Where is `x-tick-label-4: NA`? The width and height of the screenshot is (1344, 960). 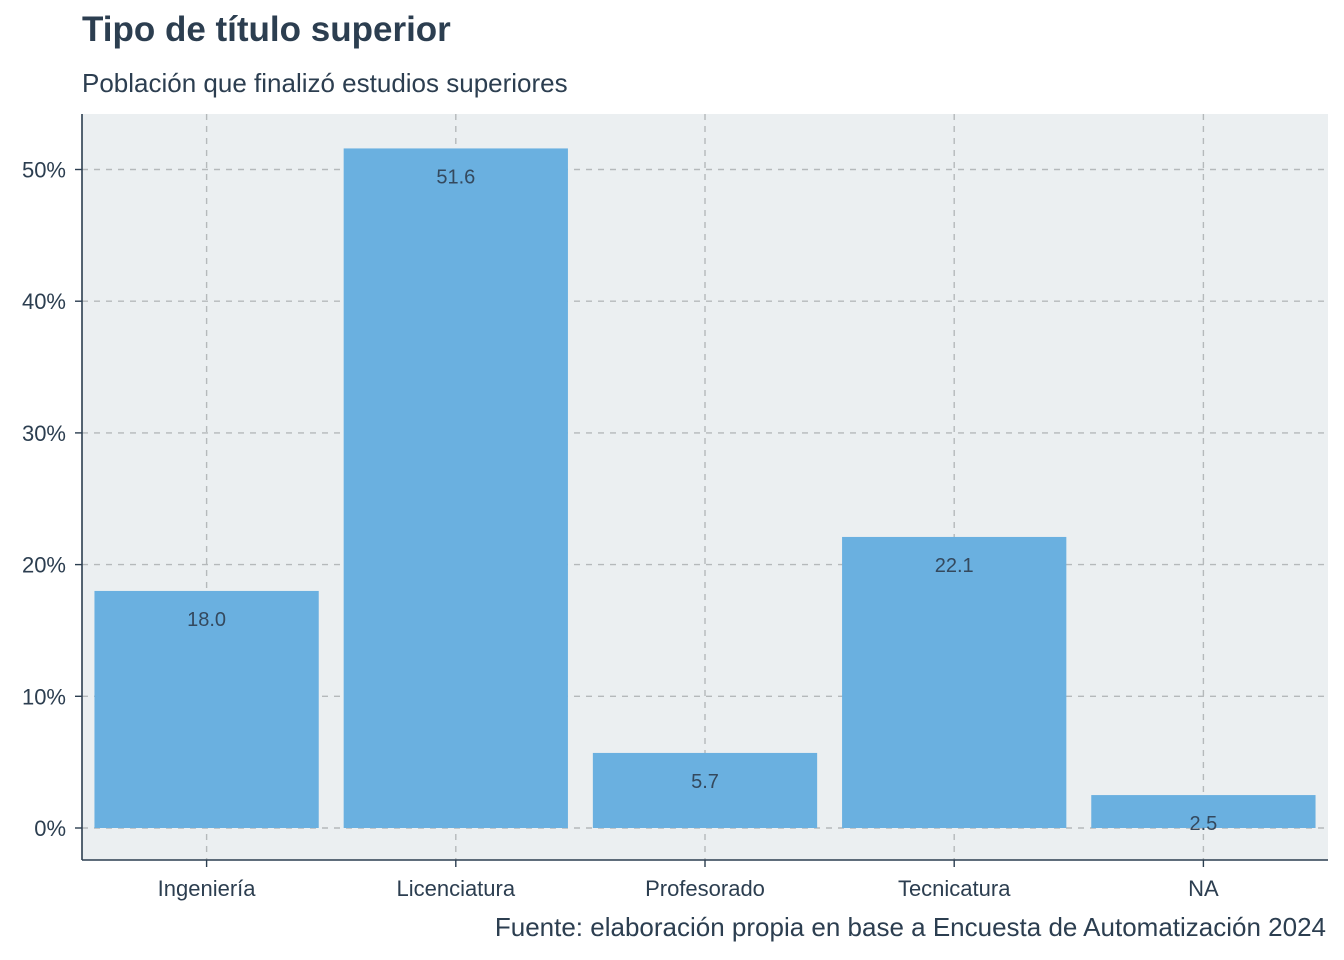 x-tick-label-4: NA is located at coordinates (1203, 888).